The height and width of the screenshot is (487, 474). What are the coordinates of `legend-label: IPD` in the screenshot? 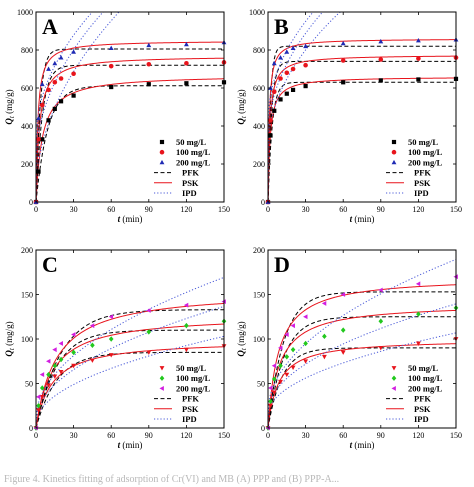 It's located at (421, 193).